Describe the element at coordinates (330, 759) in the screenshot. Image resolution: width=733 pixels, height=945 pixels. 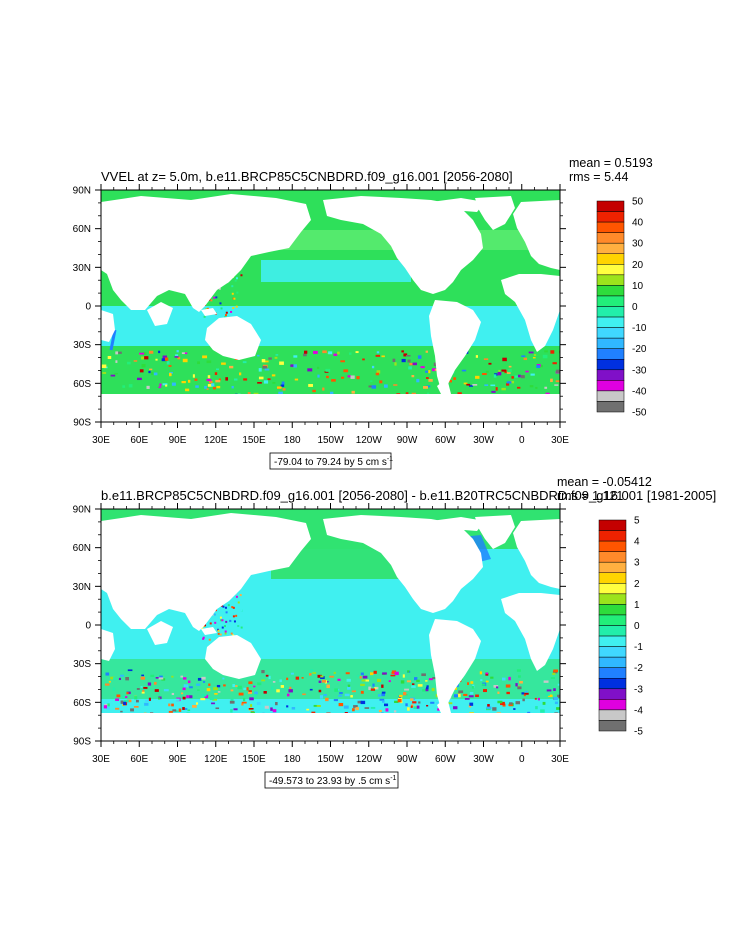
I see `lon-label: 150W` at that location.